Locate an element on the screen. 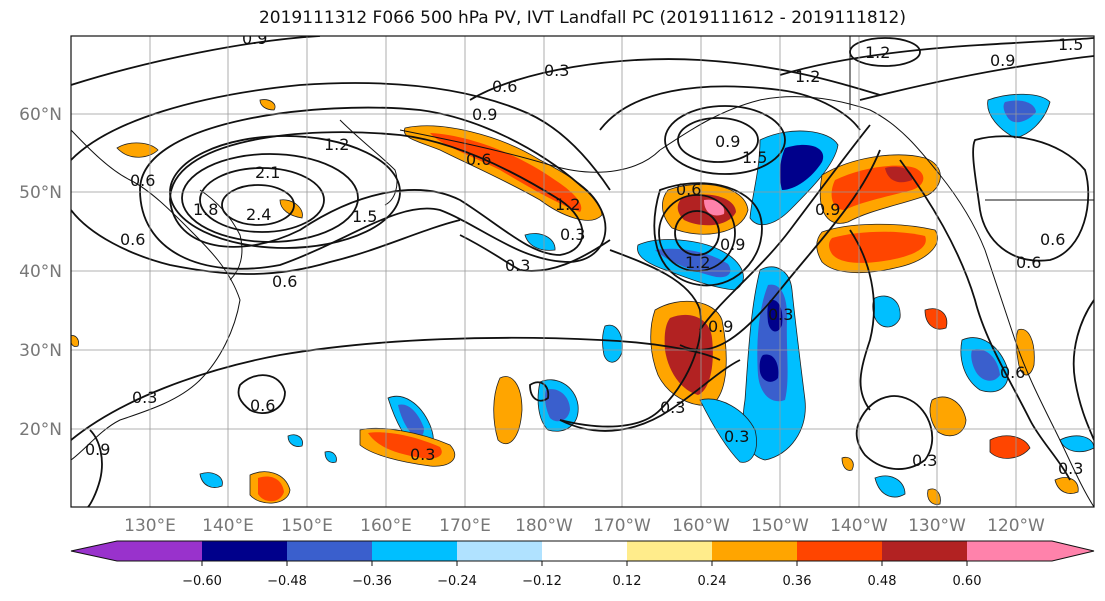 This screenshot has height=601, width=1105. coast-alaska is located at coordinates (800, 136).